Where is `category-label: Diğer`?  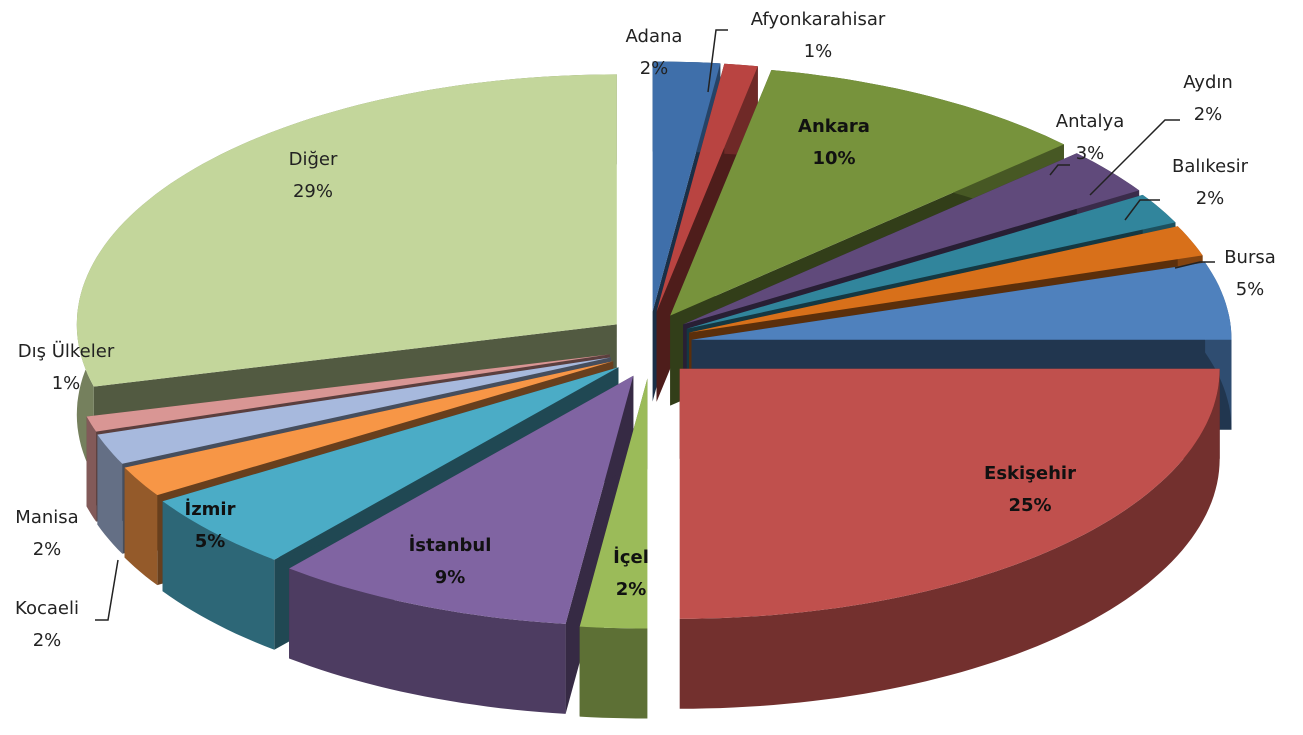
category-label: Diğer is located at coordinates (313, 159).